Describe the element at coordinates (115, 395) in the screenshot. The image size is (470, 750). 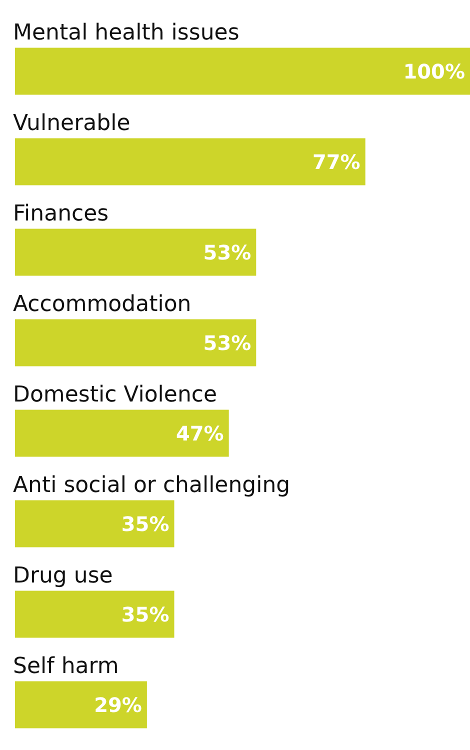
I see `y-tick-label: Domestic Violence` at that location.